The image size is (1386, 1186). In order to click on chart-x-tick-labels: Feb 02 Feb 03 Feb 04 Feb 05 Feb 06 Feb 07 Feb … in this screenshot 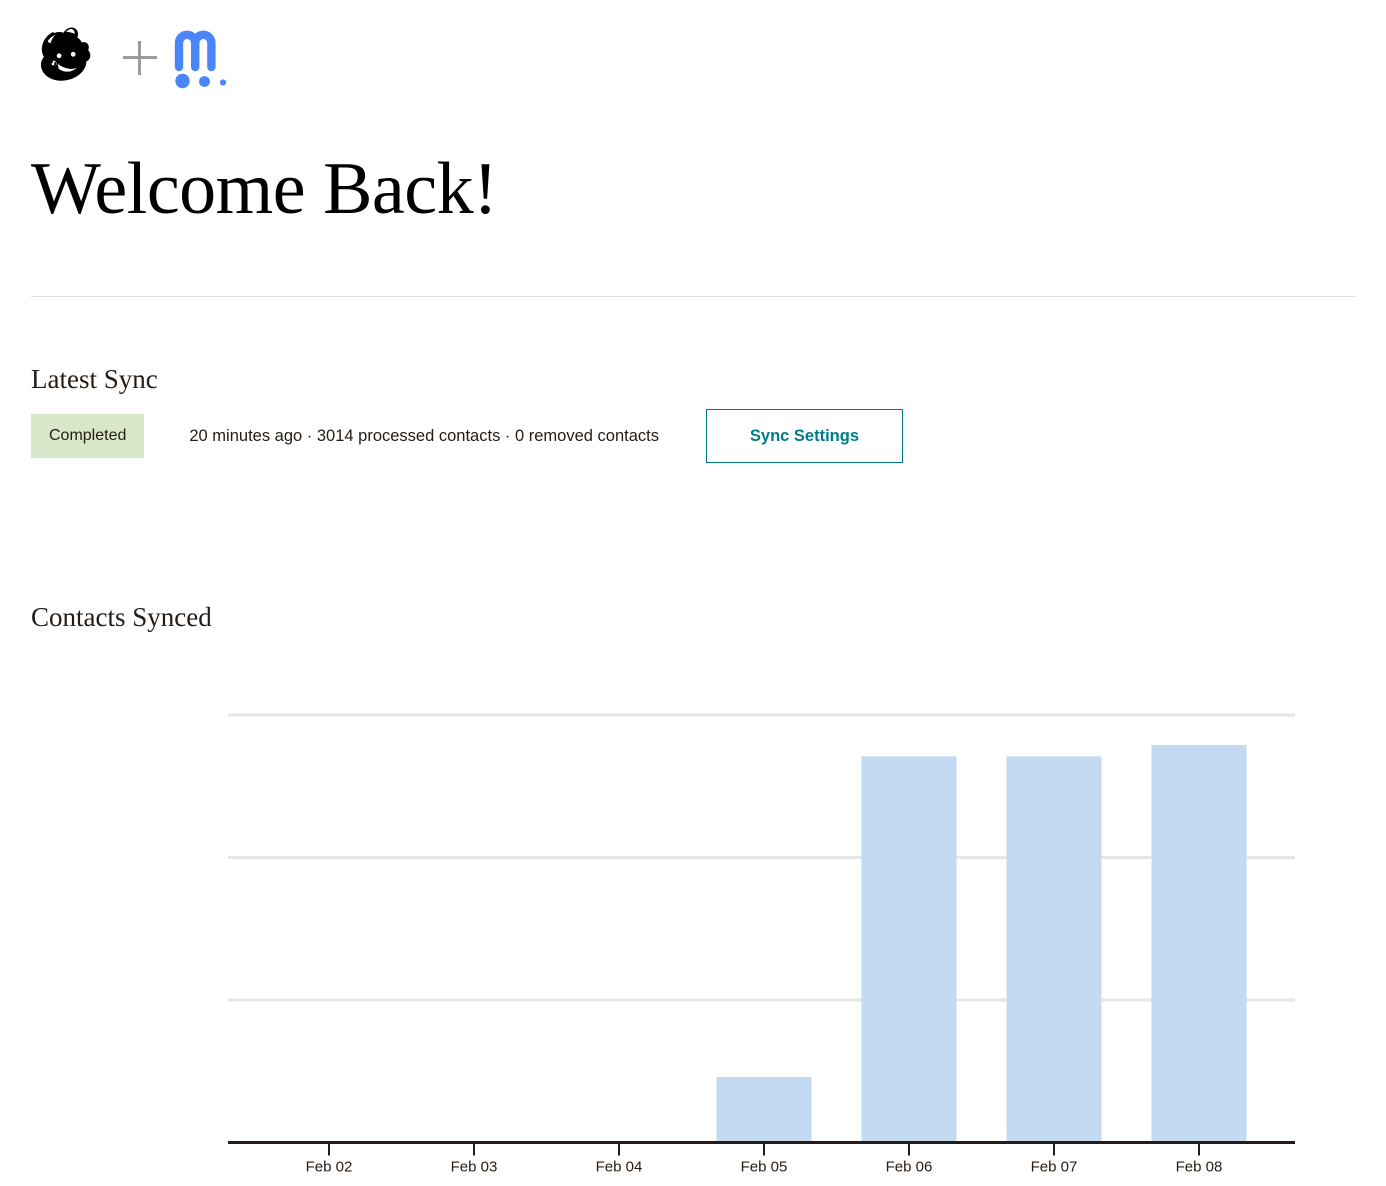, I will do `click(764, 1167)`.